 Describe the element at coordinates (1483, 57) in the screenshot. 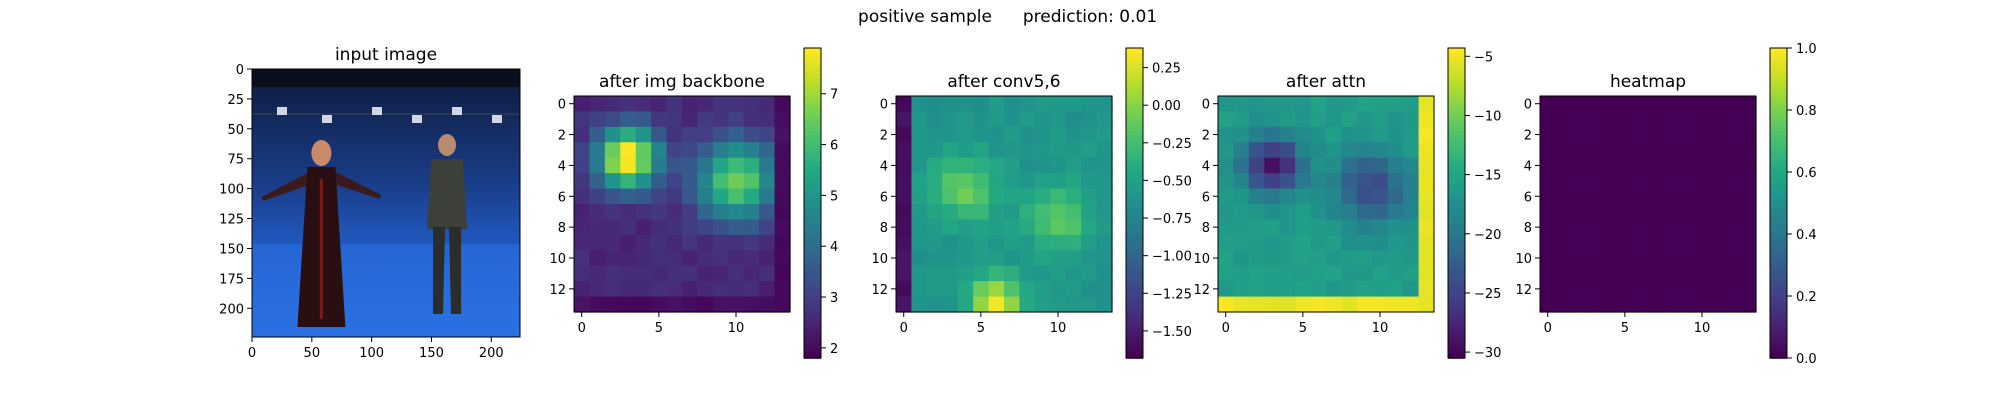

I see `colorbar-tick-label: −5` at that location.